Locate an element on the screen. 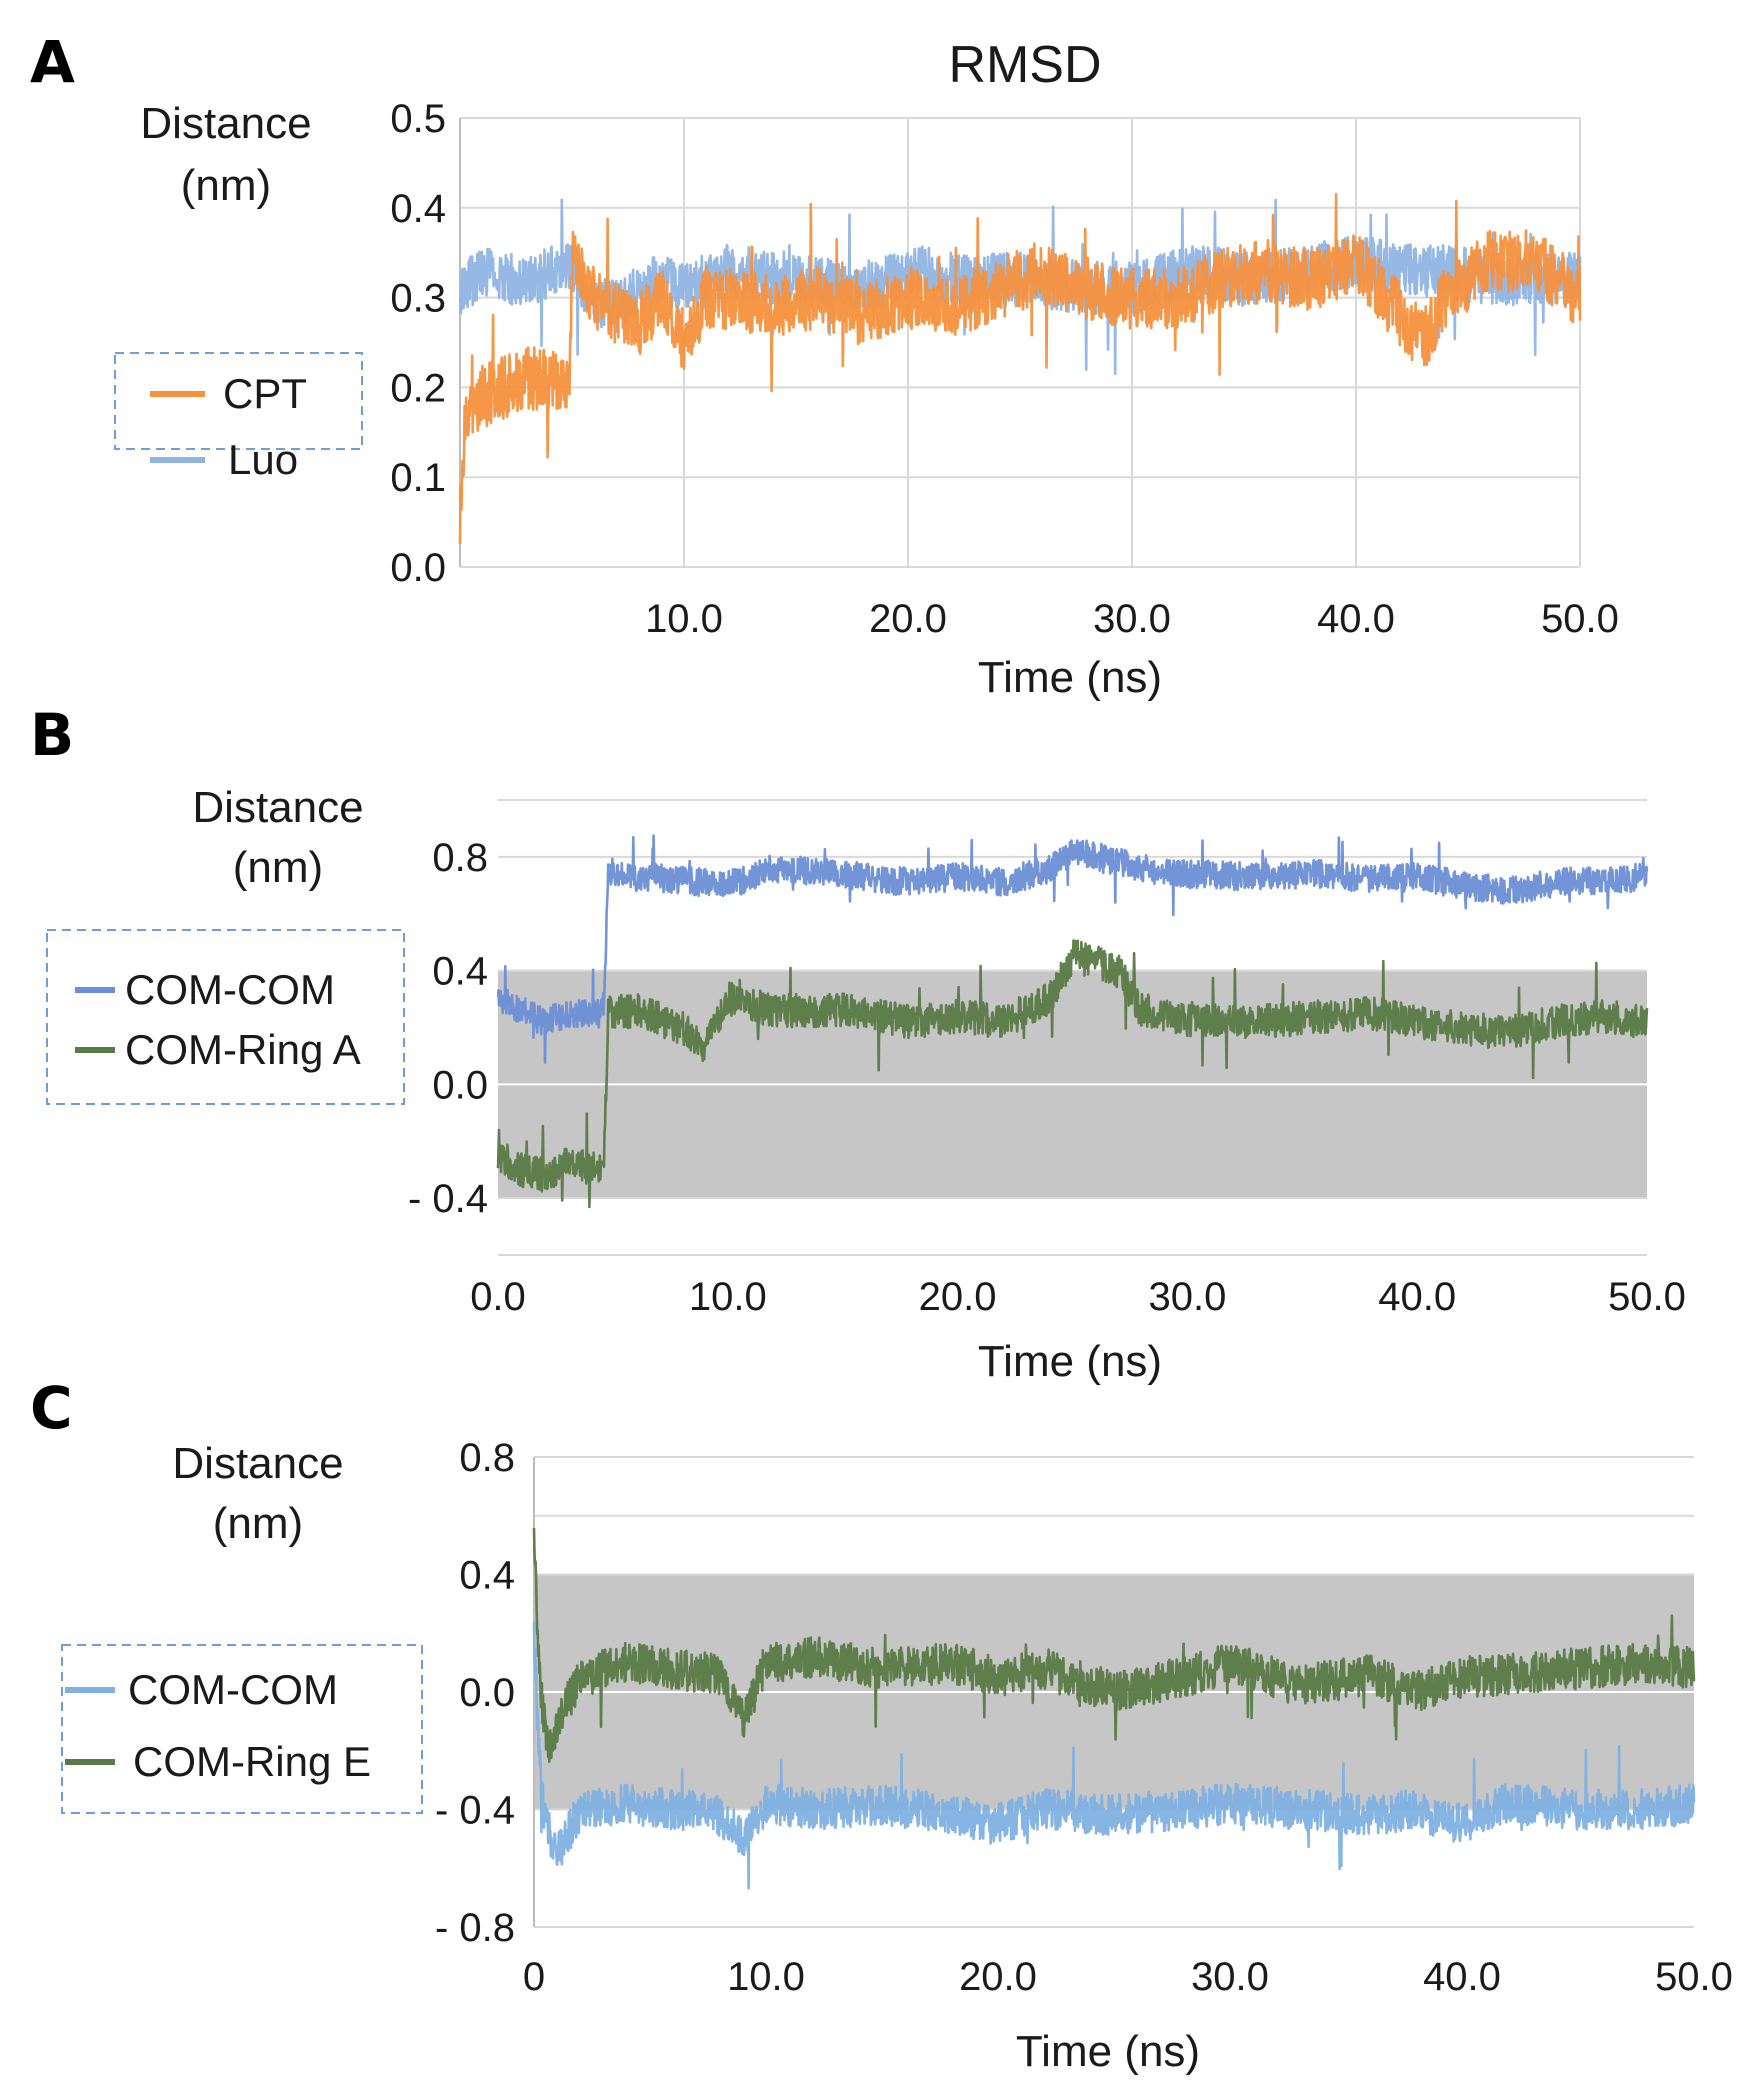  panel-a-ylabel-line2: (nm) is located at coordinates (226, 185).